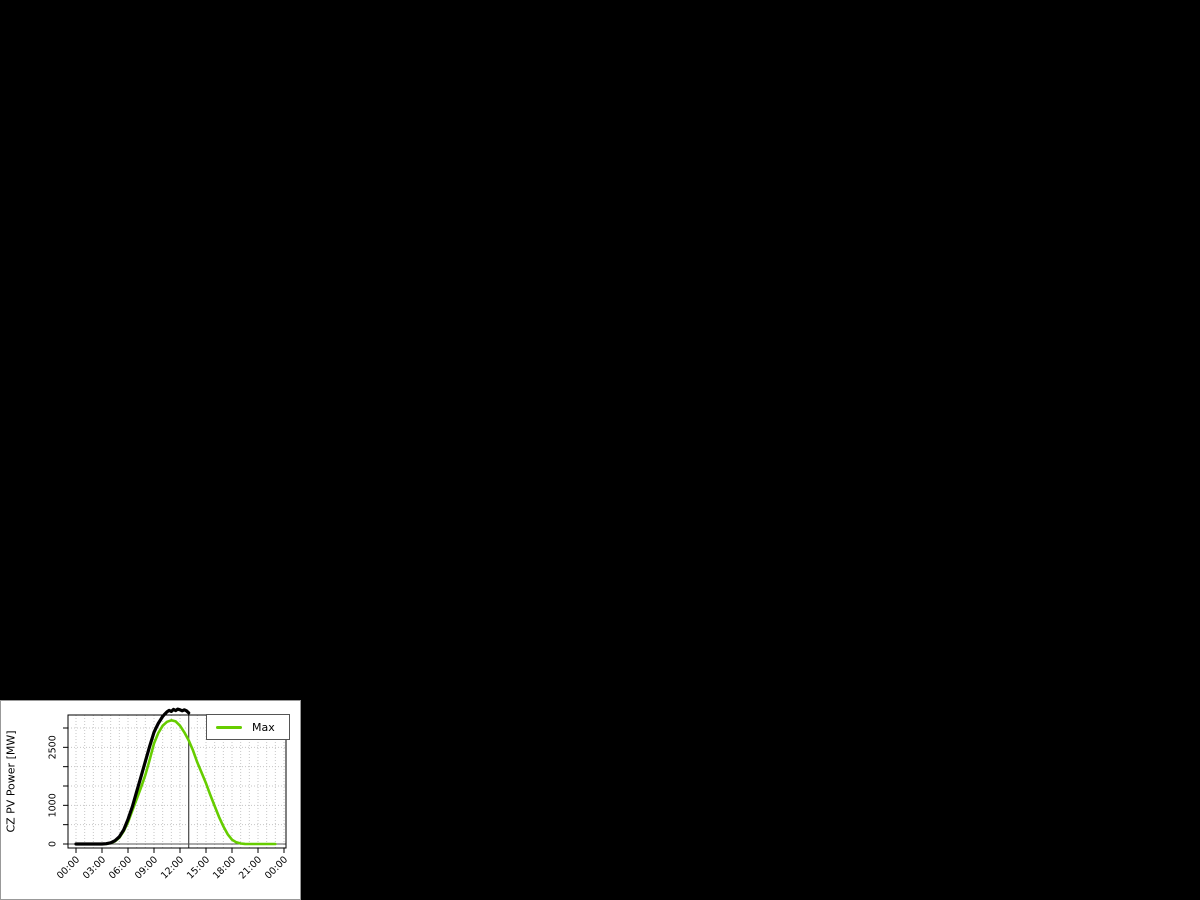 This screenshot has width=1200, height=900. Describe the element at coordinates (53, 844) in the screenshot. I see `y-tick-label: 0` at that location.